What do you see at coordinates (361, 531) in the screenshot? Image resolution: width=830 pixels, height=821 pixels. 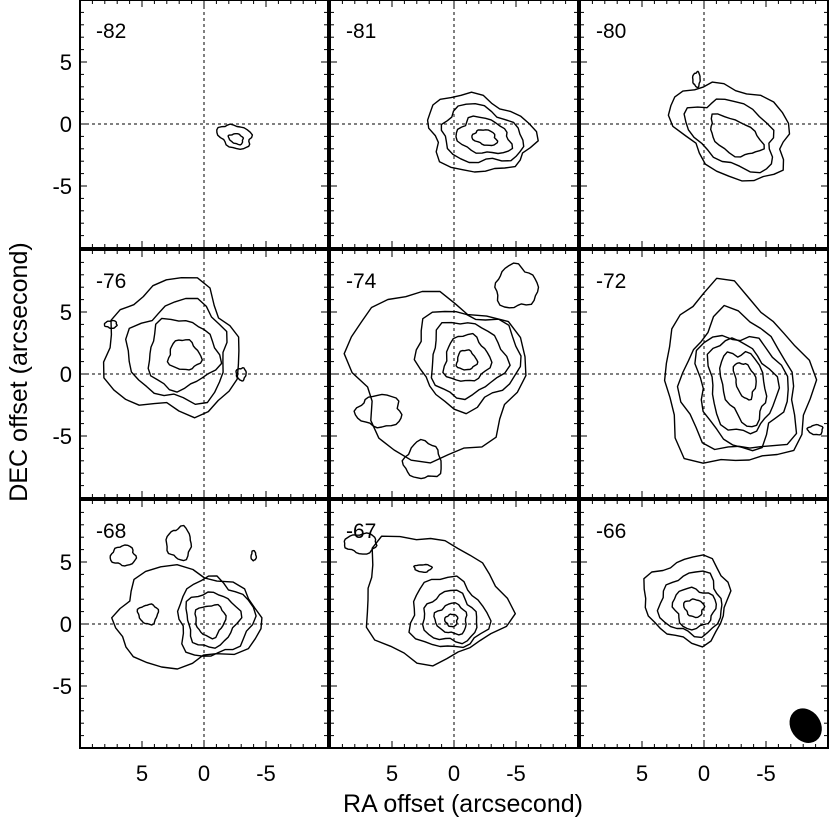 I see `velocity-label: -67` at bounding box center [361, 531].